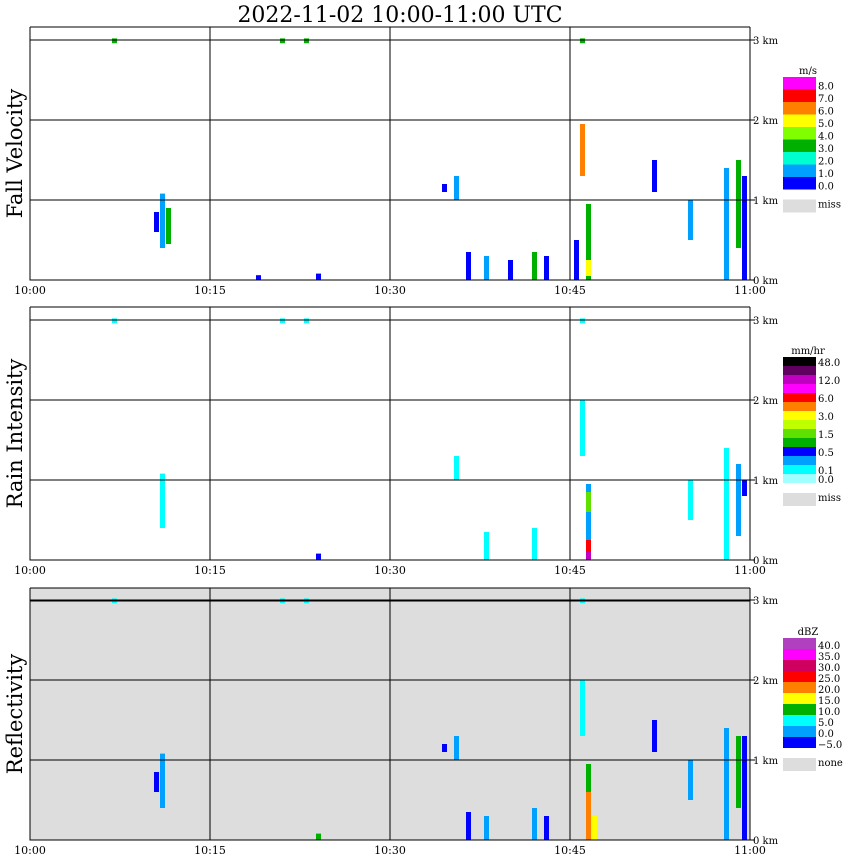 Image resolution: width=850 pixels, height=868 pixels. I want to click on x-tick-label: 11:00, so click(750, 850).